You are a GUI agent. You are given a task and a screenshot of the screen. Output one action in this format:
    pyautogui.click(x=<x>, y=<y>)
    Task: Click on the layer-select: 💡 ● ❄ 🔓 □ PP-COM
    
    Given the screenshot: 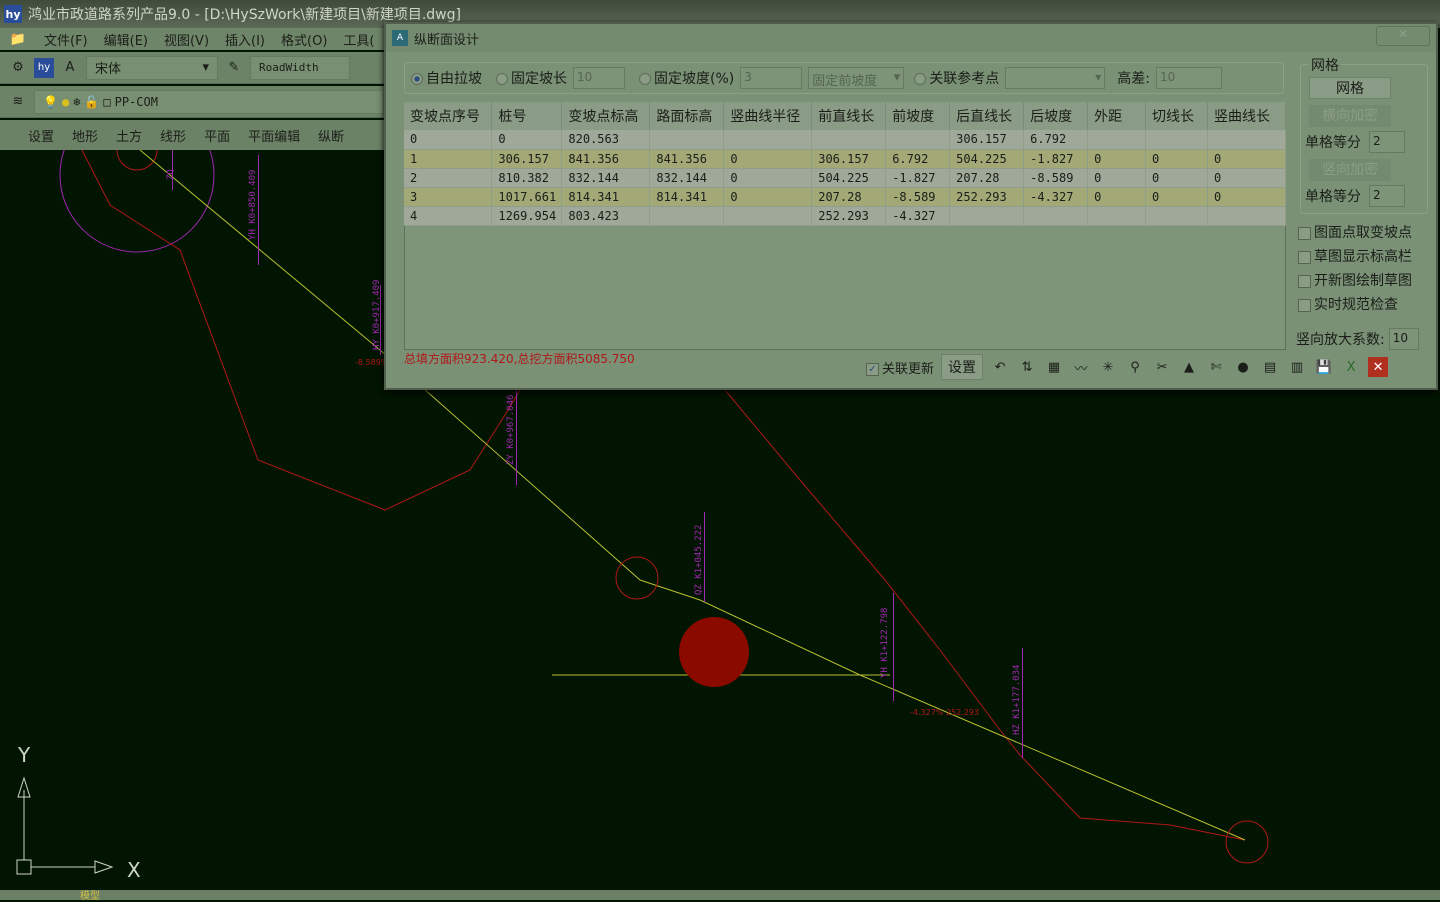 What is the action you would take?
    pyautogui.click(x=209, y=101)
    